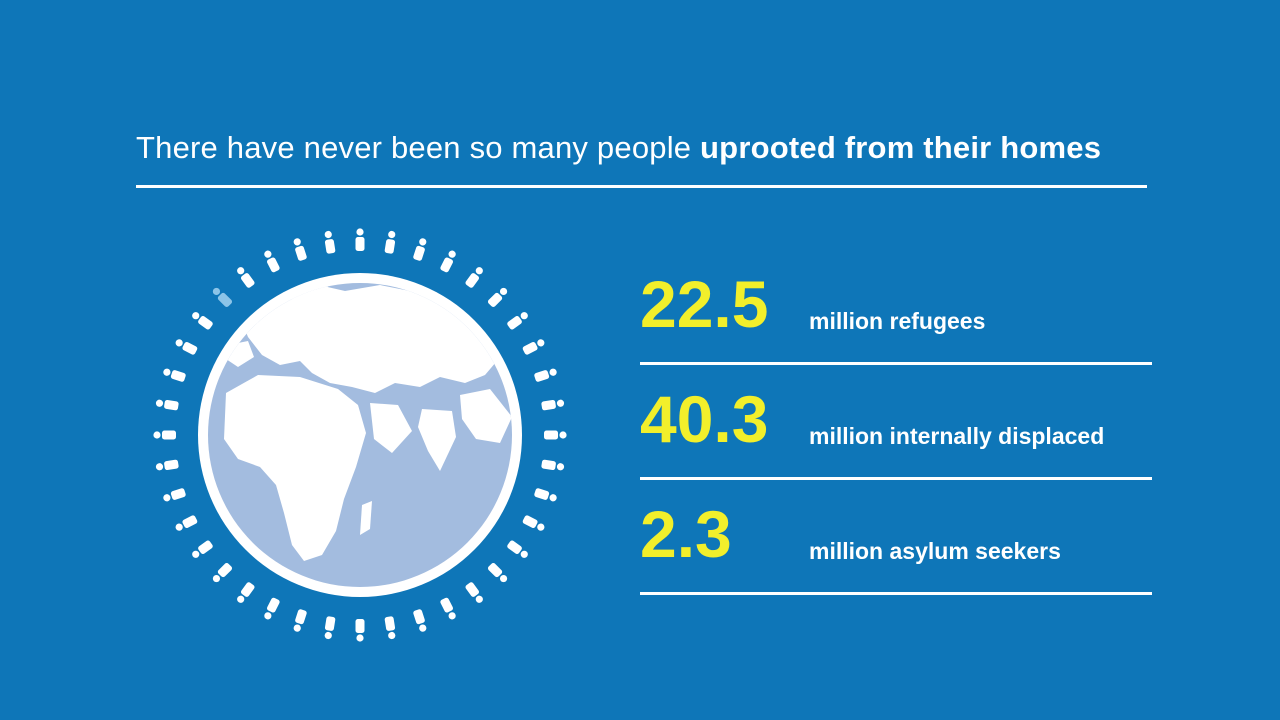  I want to click on stat-asylum-seekers: 2.3 million asylum seekers, so click(896, 540).